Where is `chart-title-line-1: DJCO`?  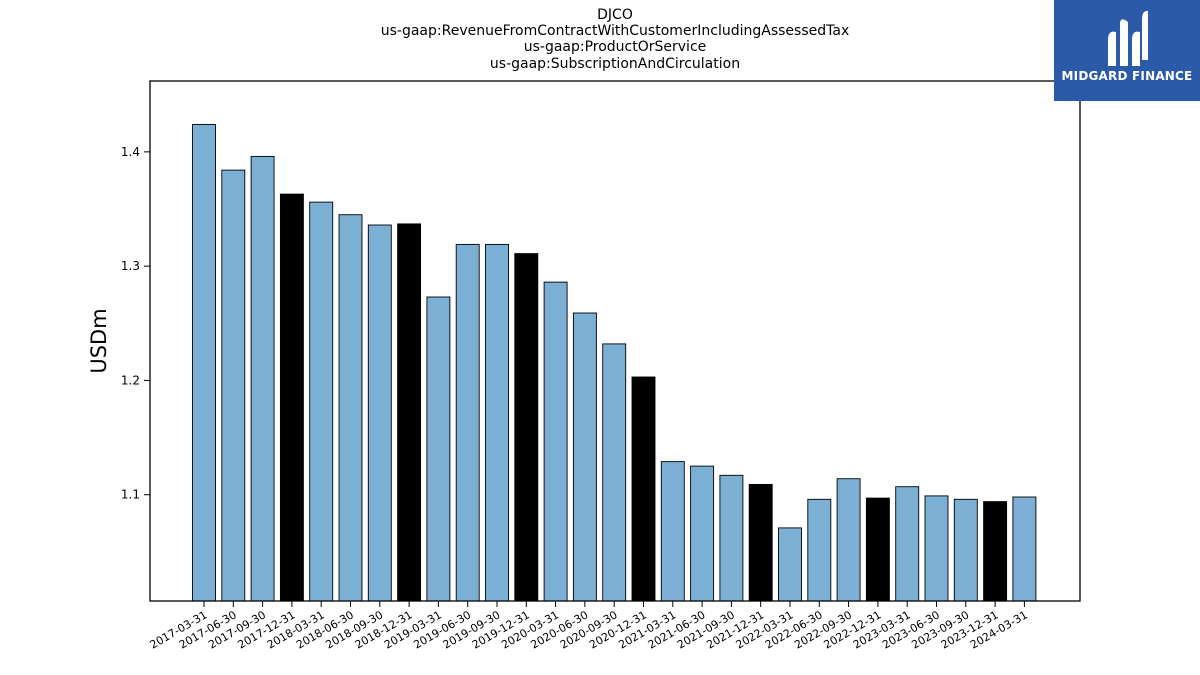 chart-title-line-1: DJCO is located at coordinates (615, 15).